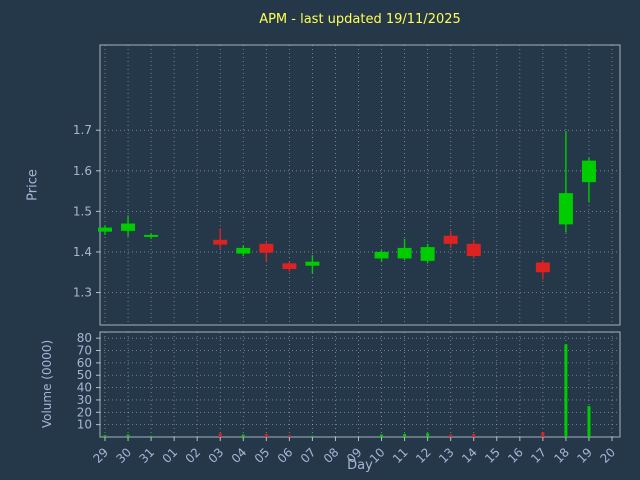 The width and height of the screenshot is (640, 480). Describe the element at coordinates (262, 455) in the screenshot. I see `svg-text: 05` at that location.